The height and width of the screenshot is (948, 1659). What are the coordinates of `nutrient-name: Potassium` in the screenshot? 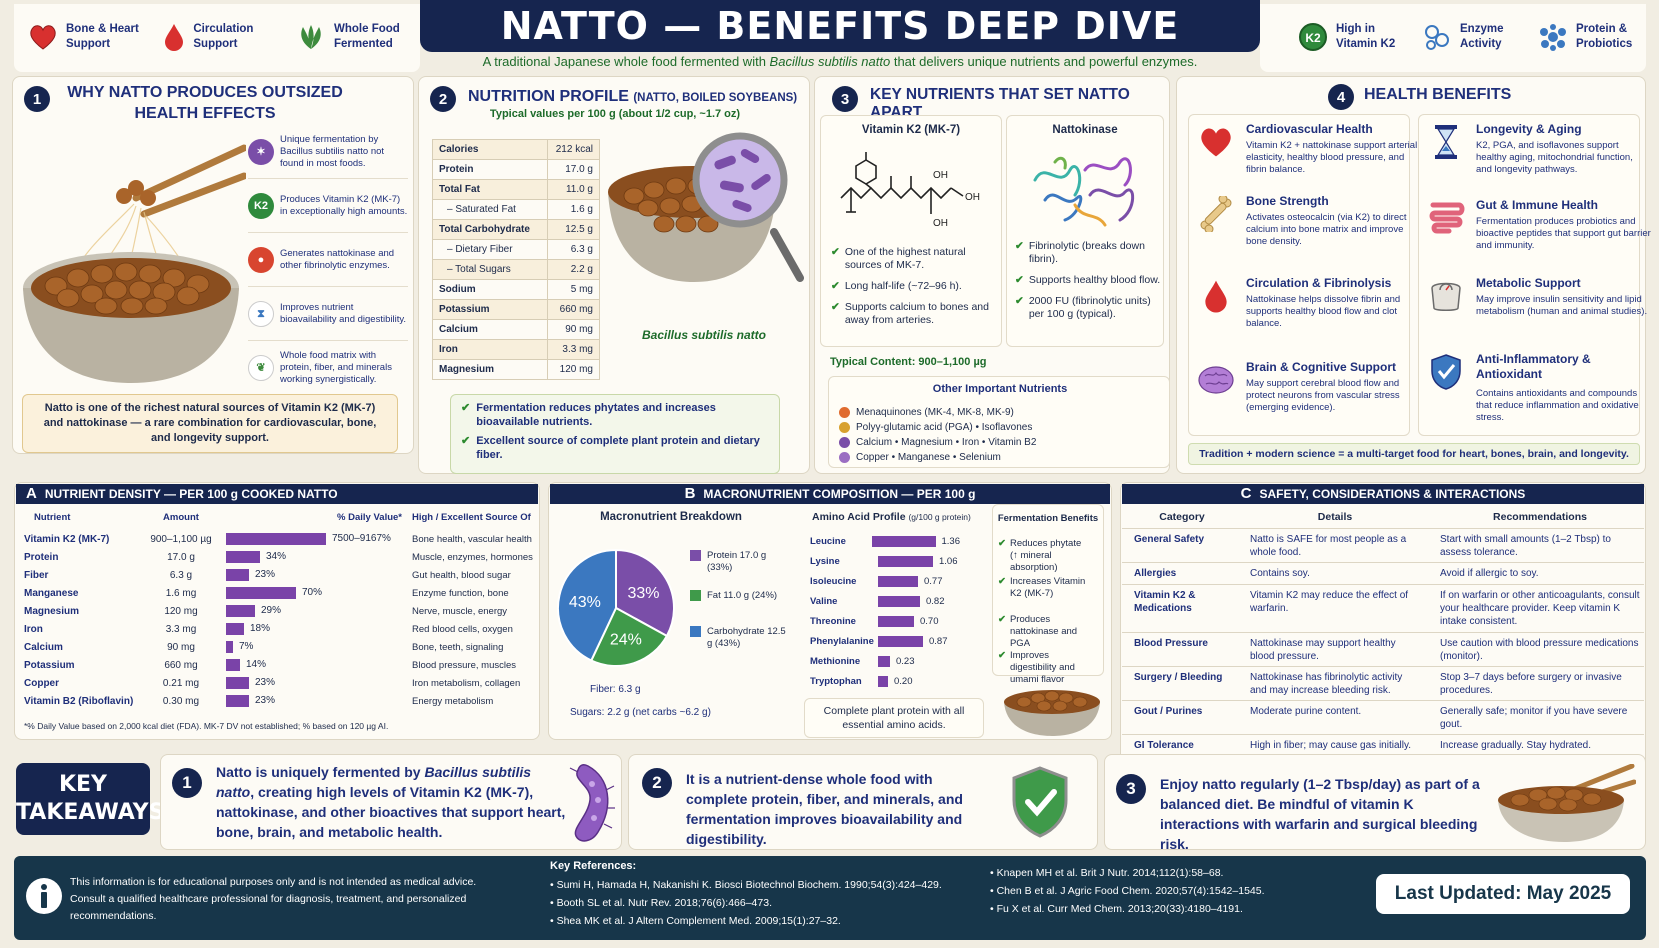 It's located at (49, 665).